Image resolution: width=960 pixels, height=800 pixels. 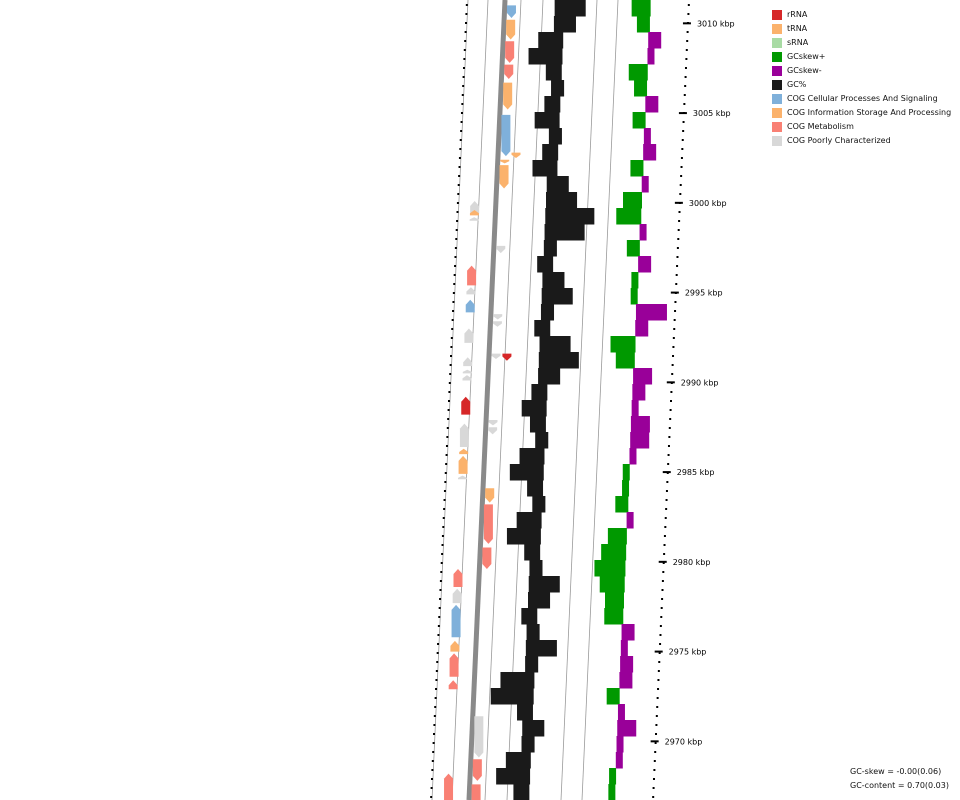 What do you see at coordinates (864, 43) in the screenshot?
I see `legend-item-srna: sRNA` at bounding box center [864, 43].